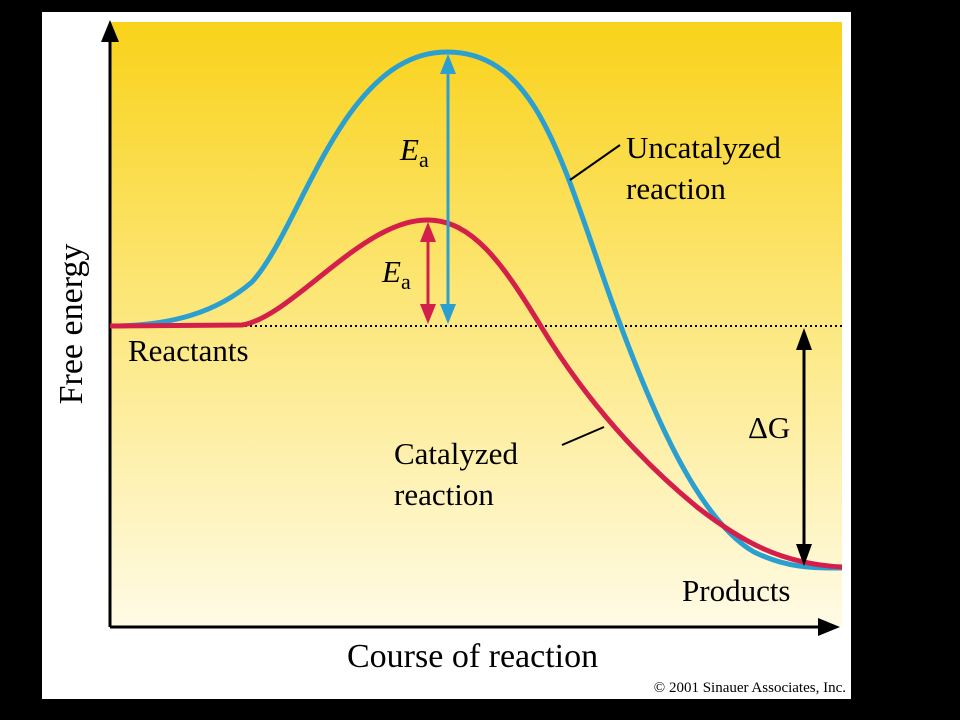  I want to click on delta-g-label: ΔG, so click(769, 427).